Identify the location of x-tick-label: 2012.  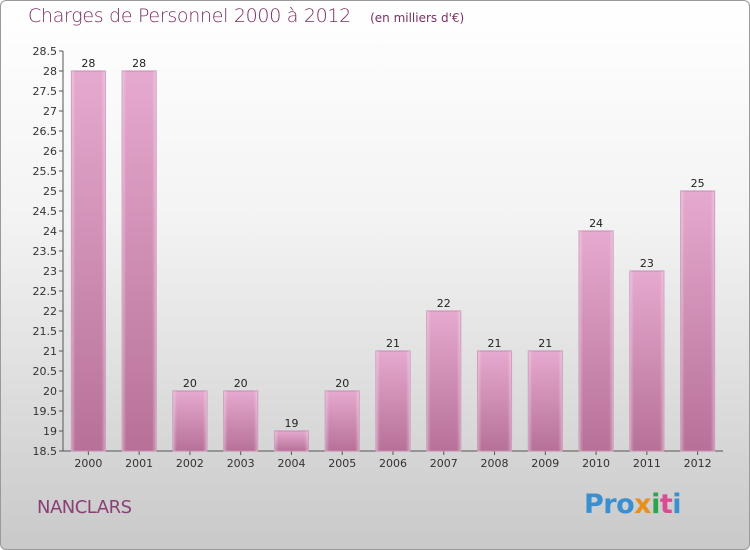
(698, 463).